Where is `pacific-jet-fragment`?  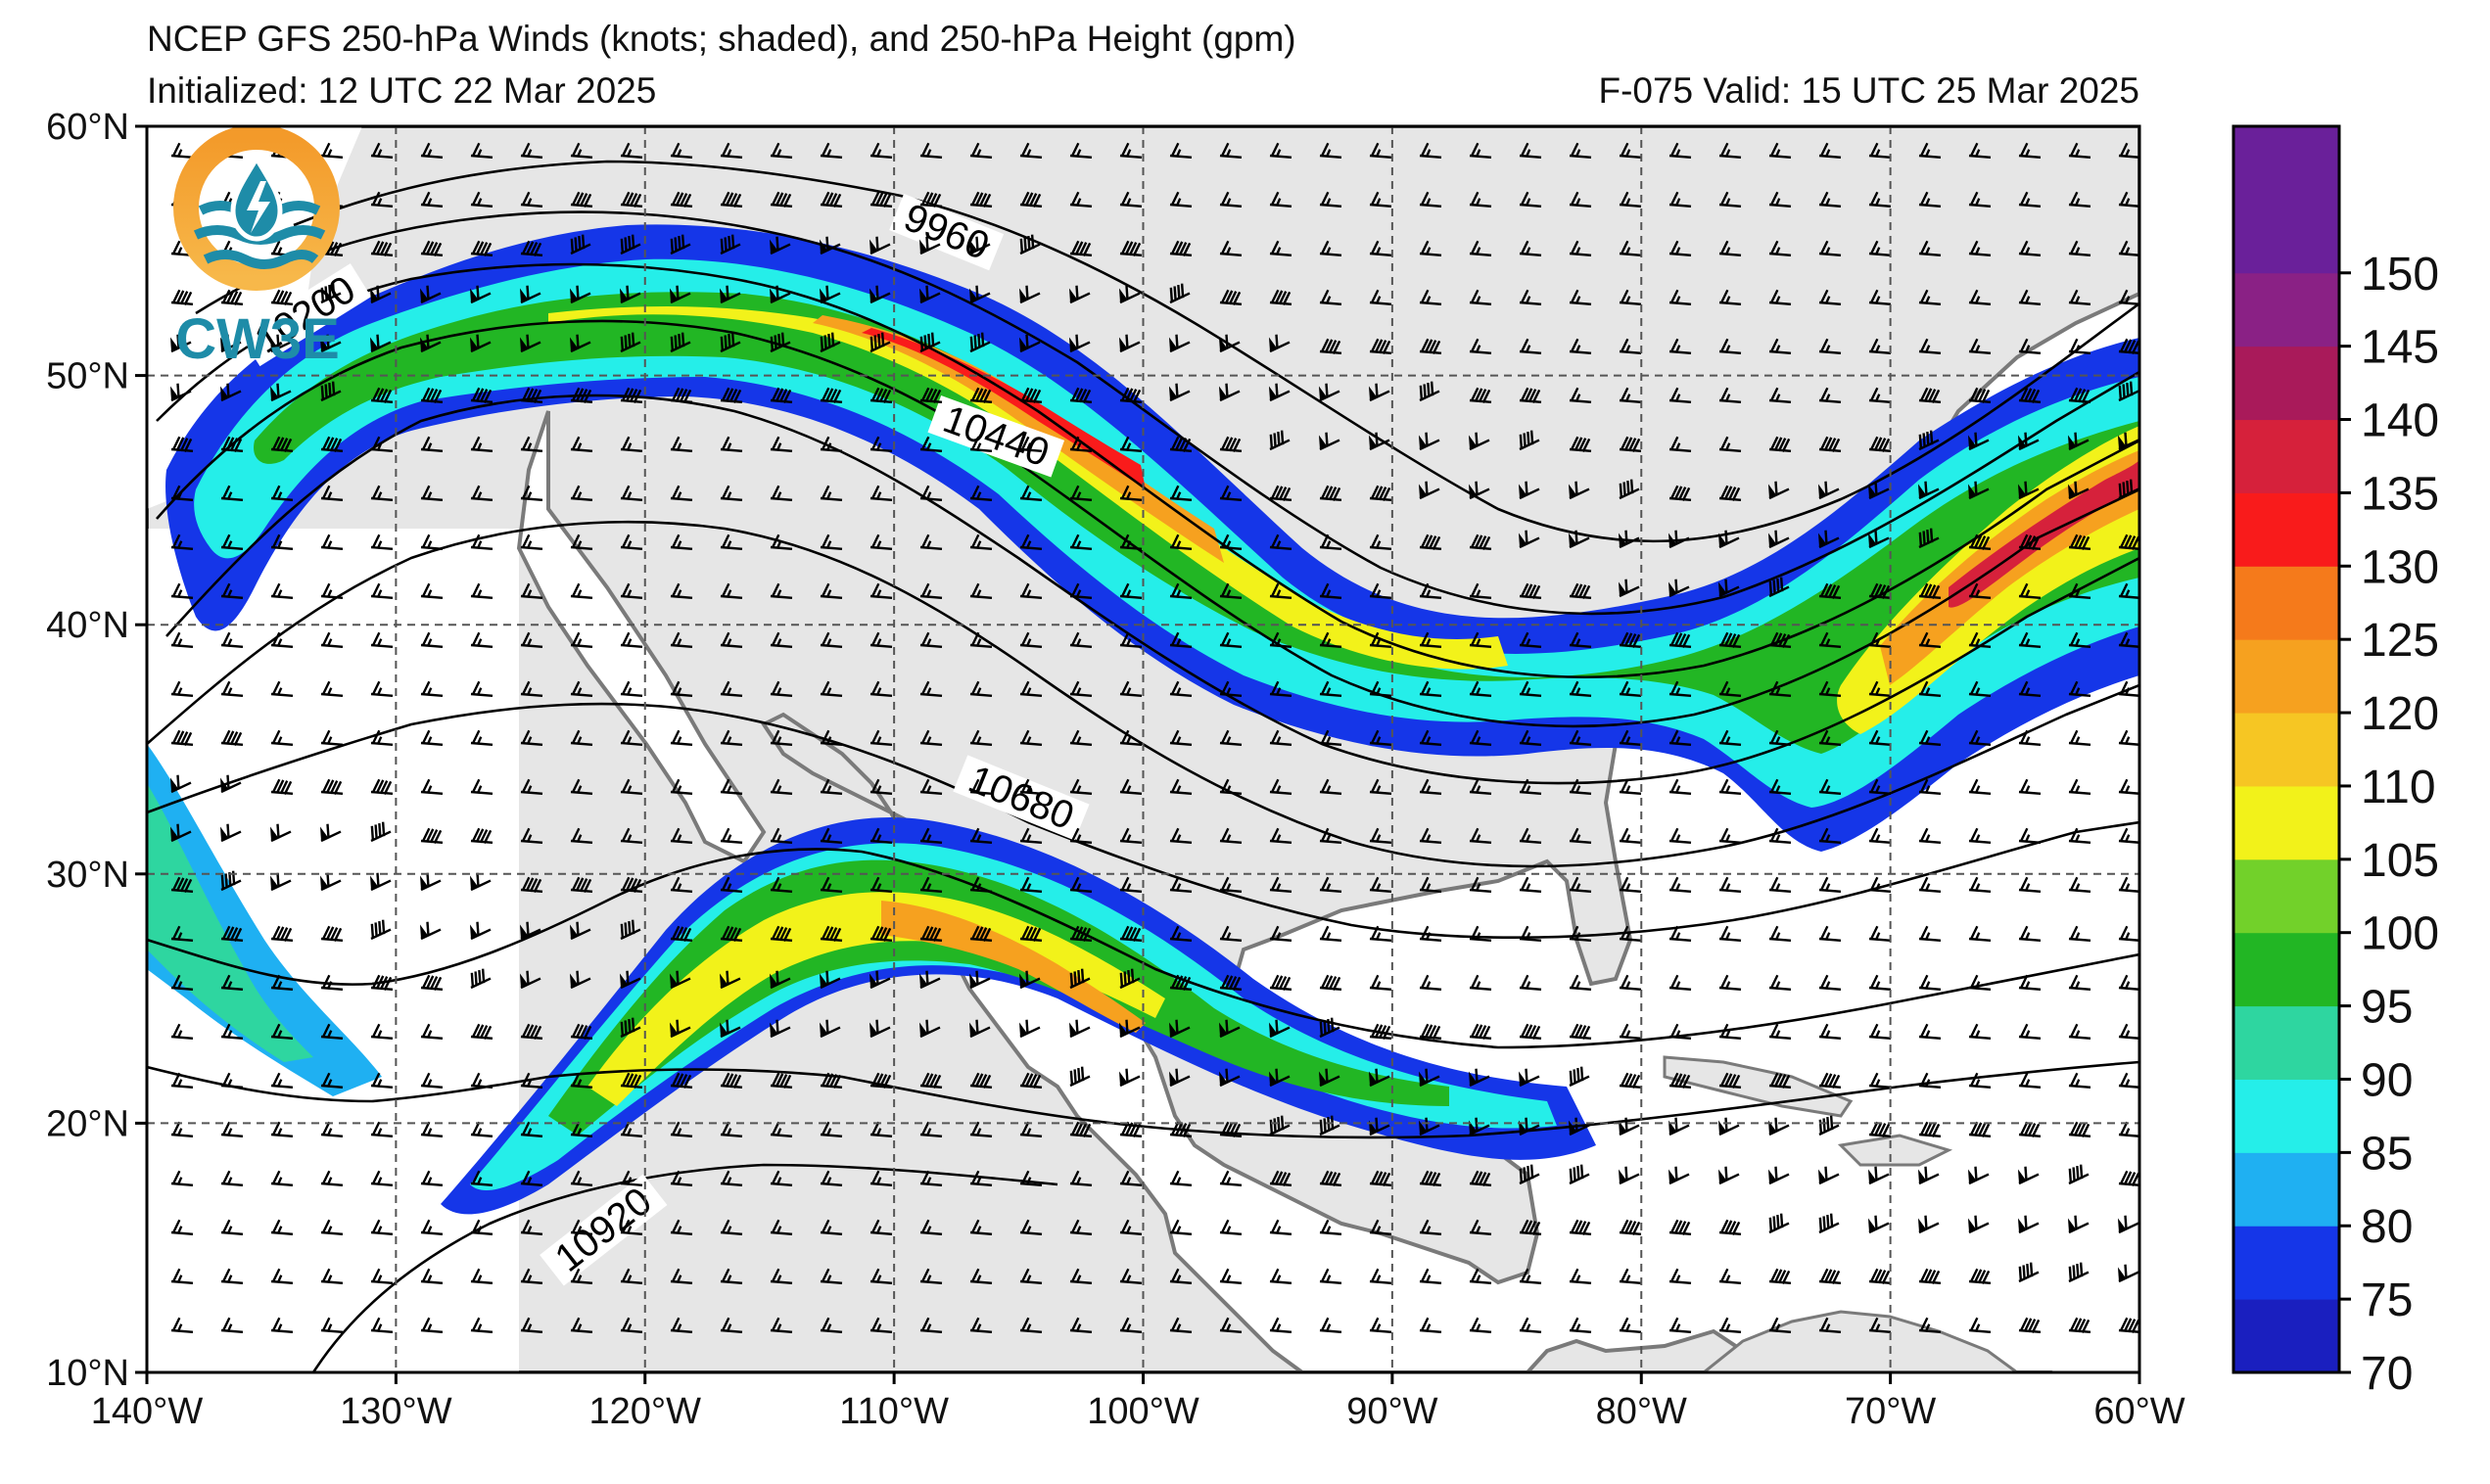
pacific-jet-fragment is located at coordinates (264, 920).